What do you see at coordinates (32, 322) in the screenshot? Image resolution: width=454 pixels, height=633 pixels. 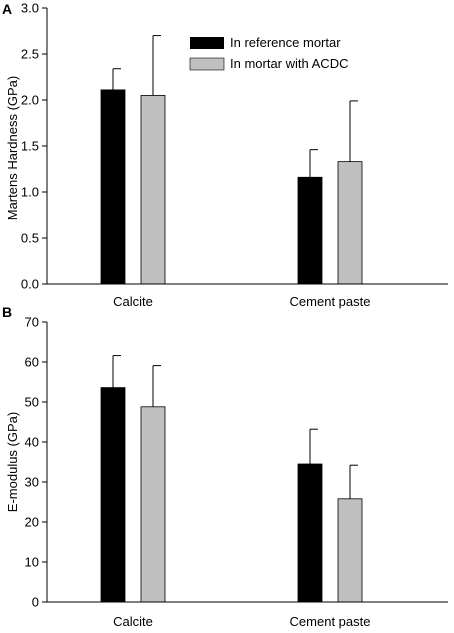 I see `panel-b-y-tick-label: 70` at bounding box center [32, 322].